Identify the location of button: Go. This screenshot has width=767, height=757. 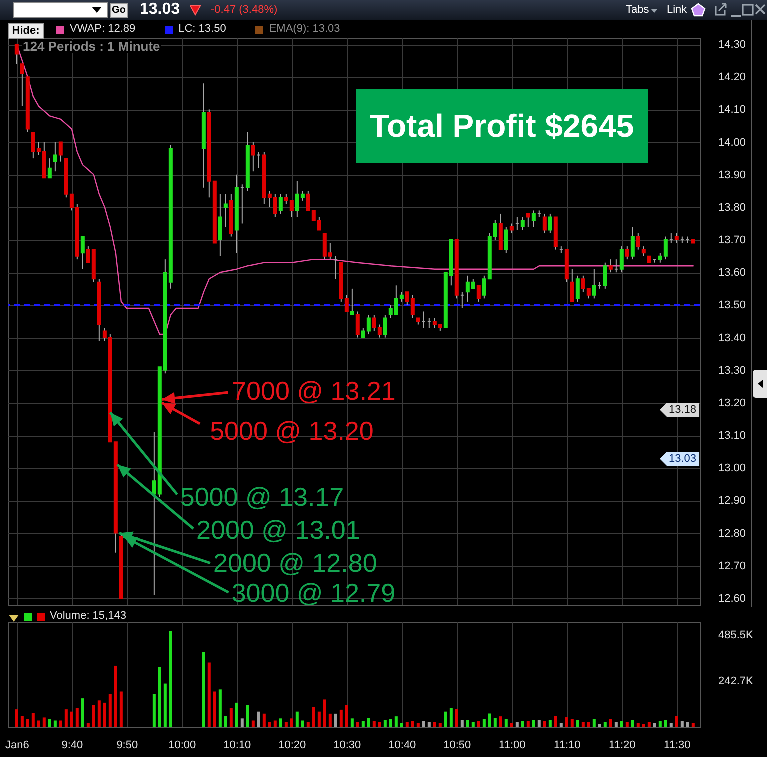
(119, 10).